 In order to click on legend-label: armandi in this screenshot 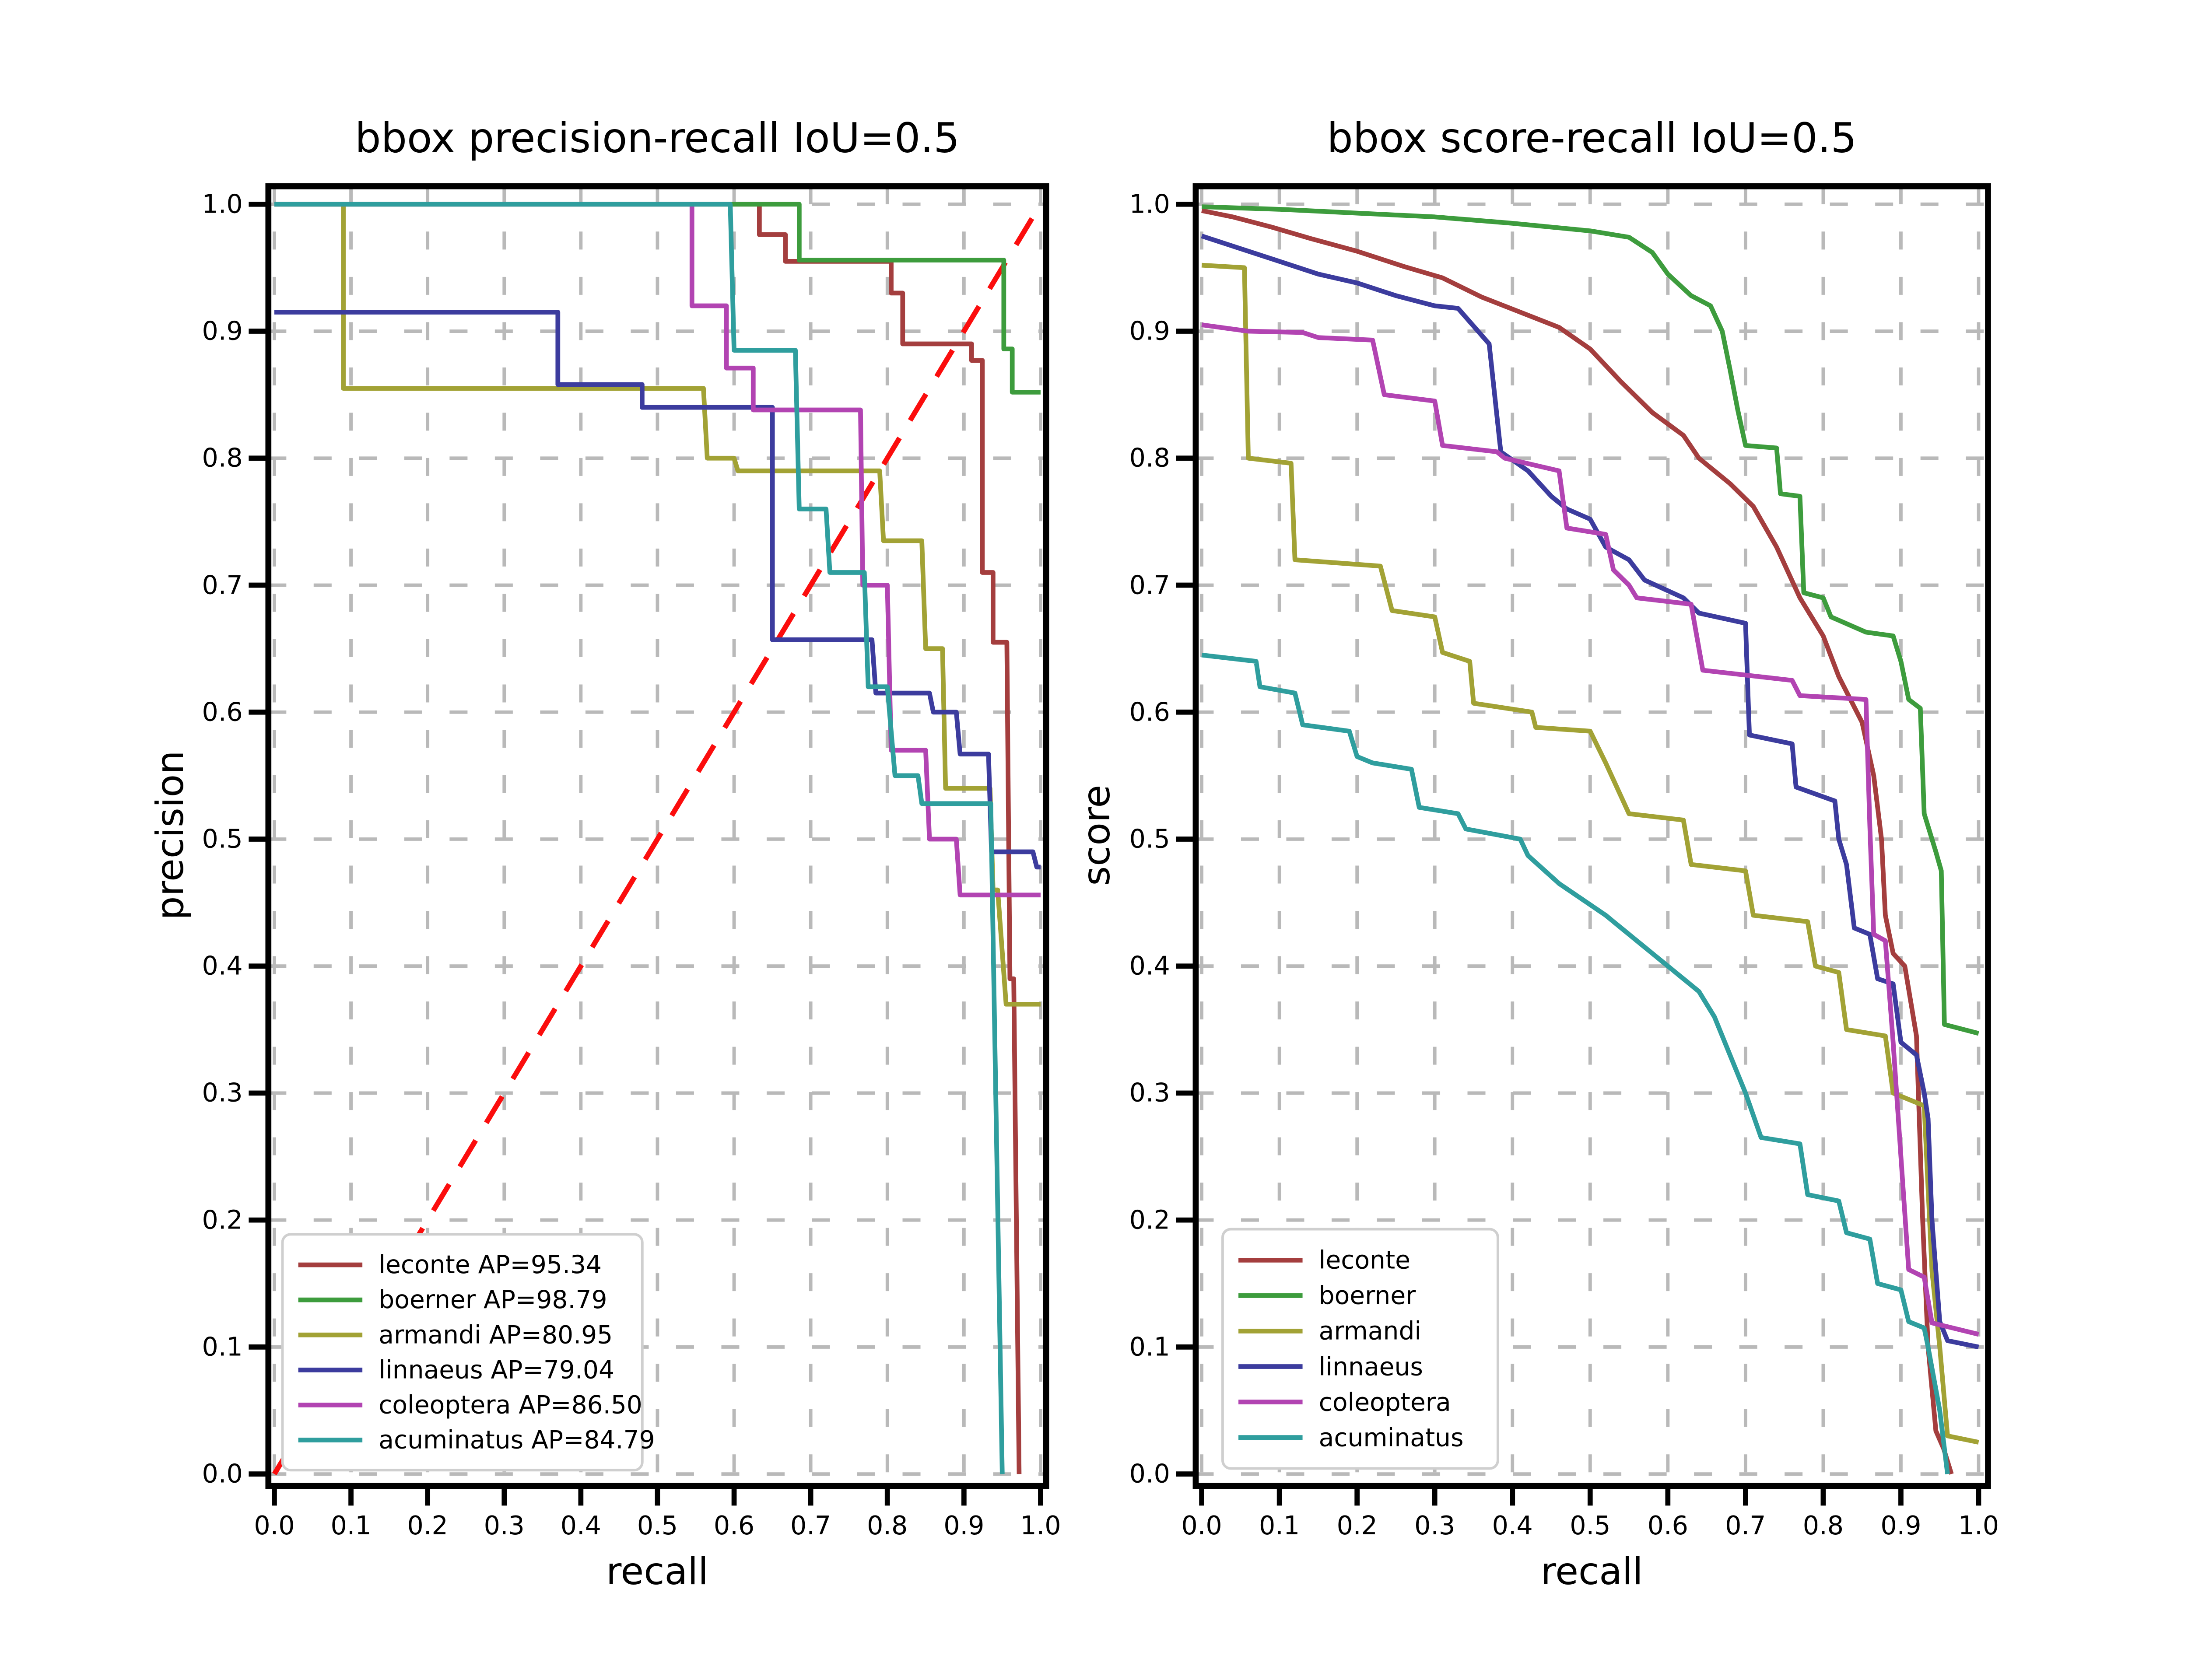, I will do `click(1370, 1331)`.